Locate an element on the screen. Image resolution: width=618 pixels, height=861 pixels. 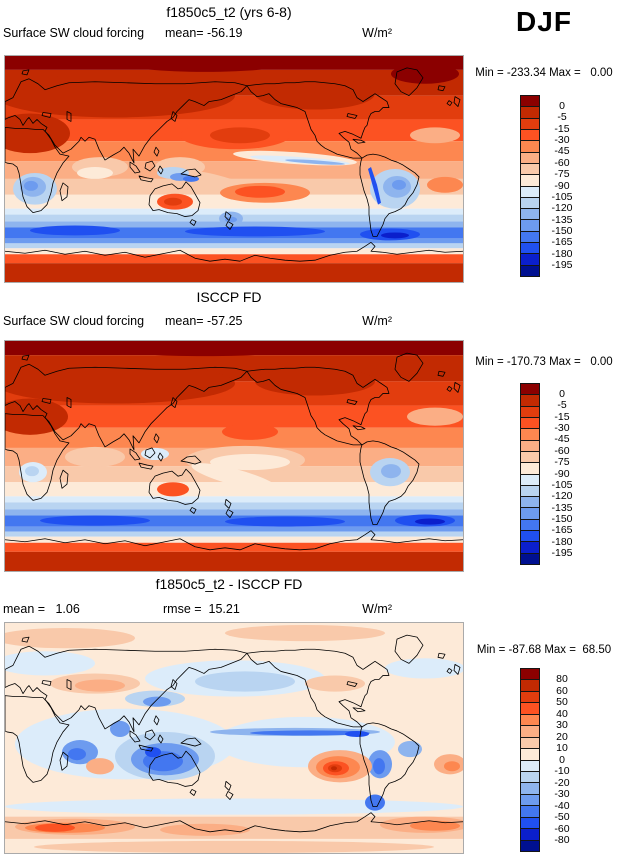
panel3-units-label: W/m² is located at coordinates (377, 609).